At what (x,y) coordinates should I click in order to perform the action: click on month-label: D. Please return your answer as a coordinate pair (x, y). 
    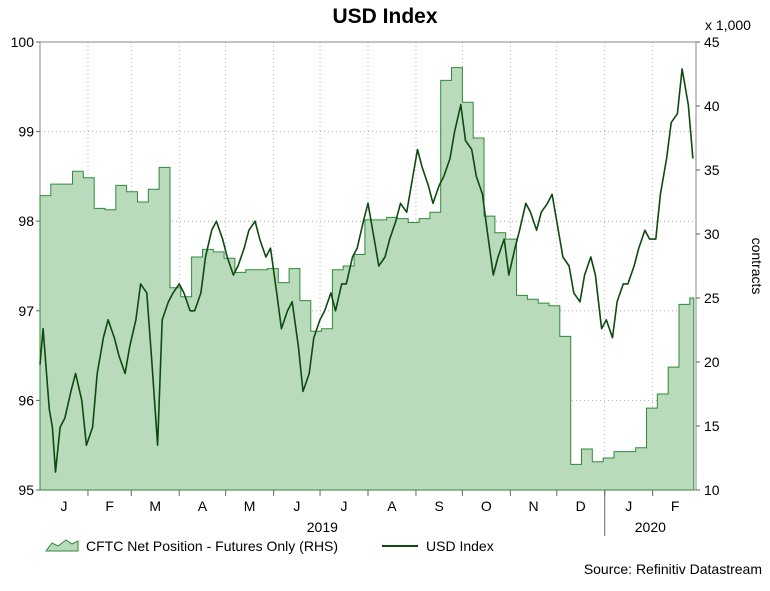
    Looking at the image, I should click on (581, 506).